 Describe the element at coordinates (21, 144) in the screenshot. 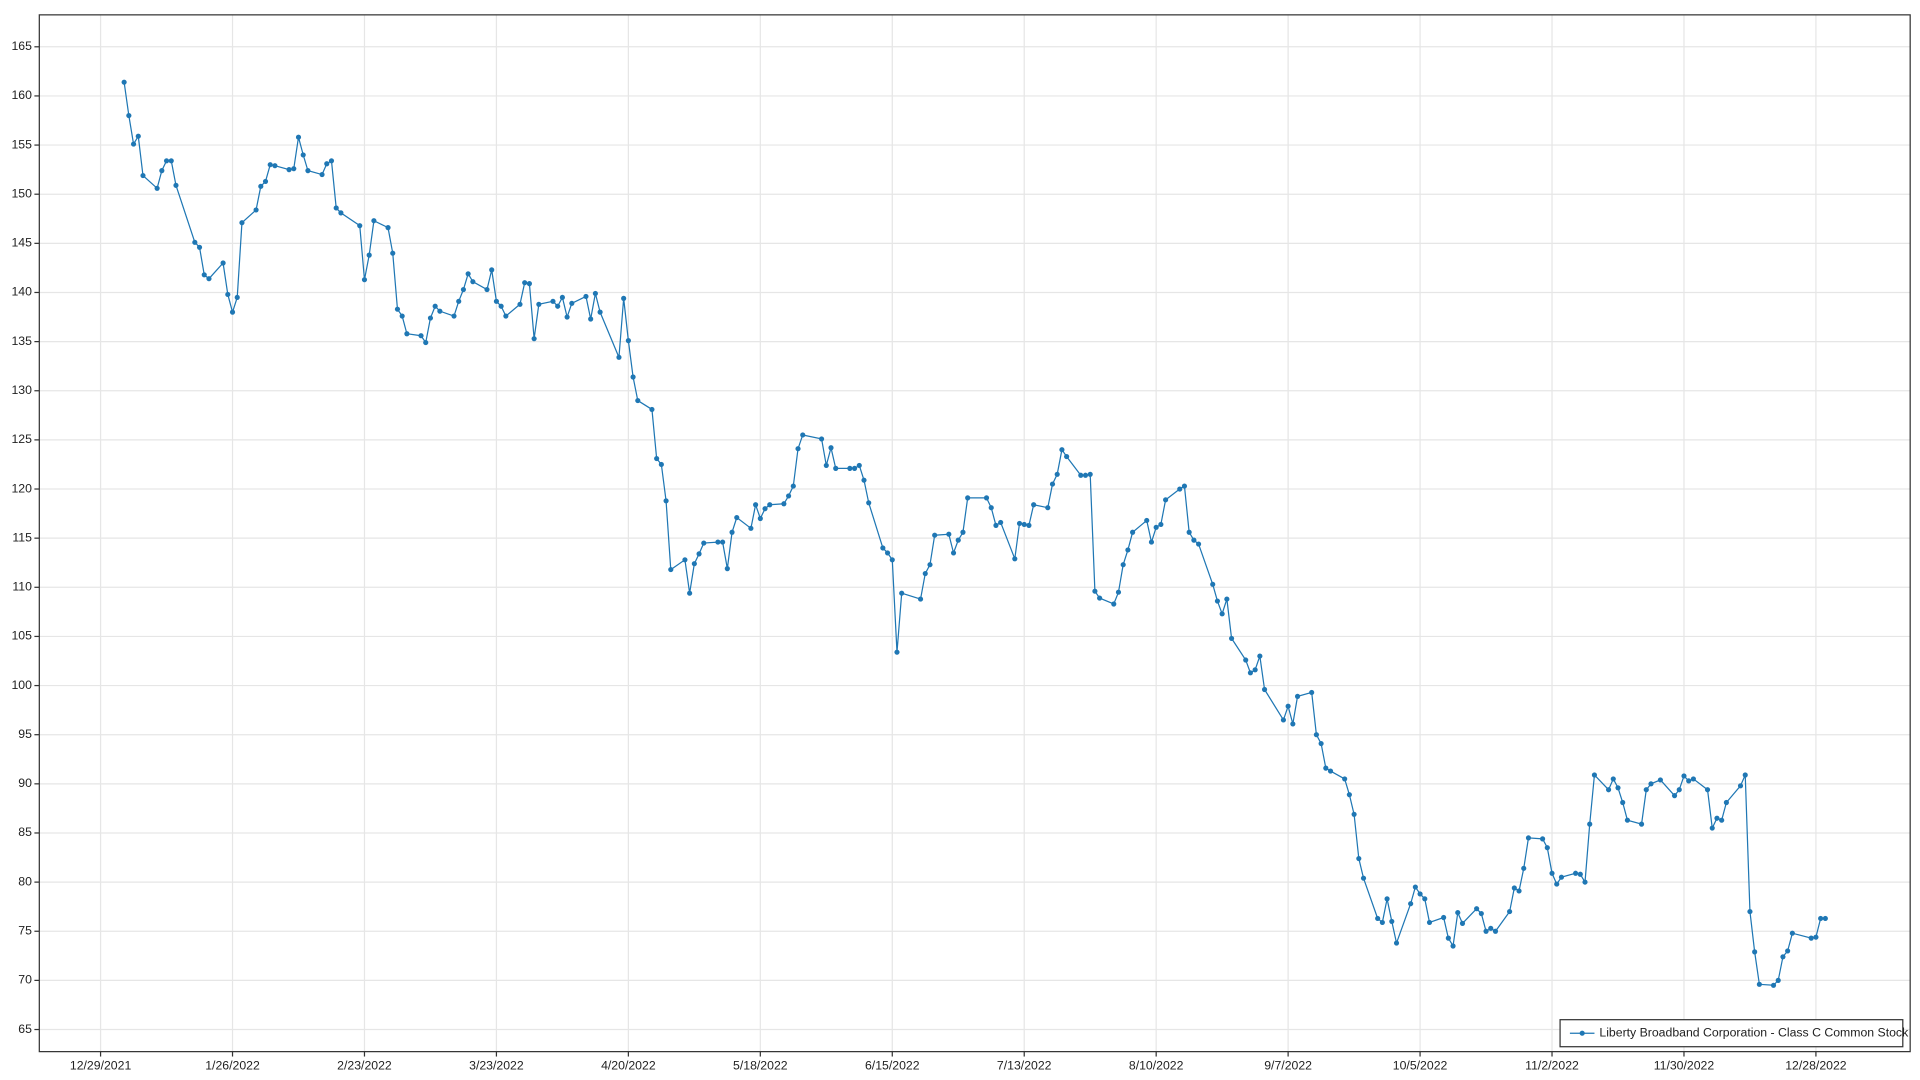

I see `y-tick-label: 155` at that location.